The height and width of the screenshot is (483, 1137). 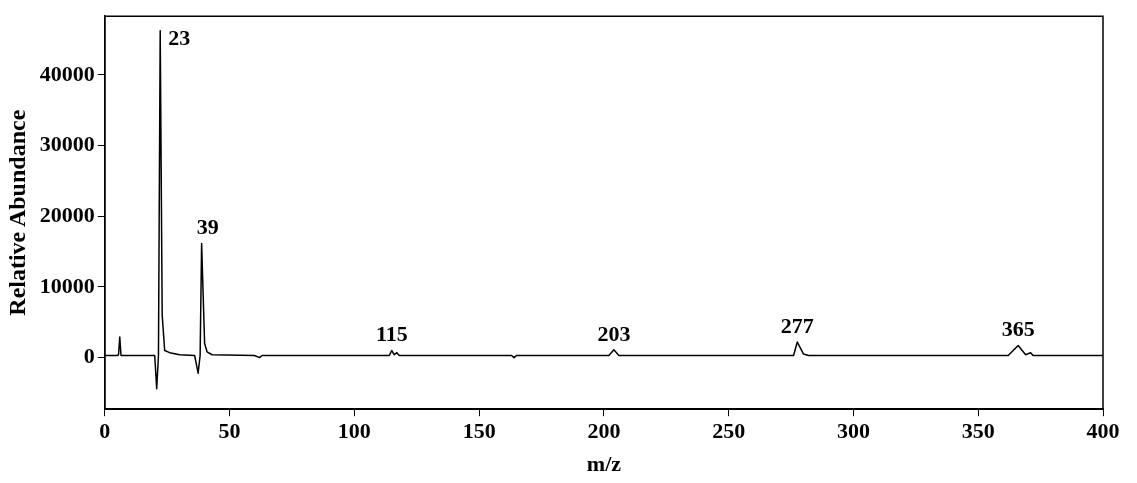 What do you see at coordinates (67, 144) in the screenshot?
I see `y-tick-label: 30000` at bounding box center [67, 144].